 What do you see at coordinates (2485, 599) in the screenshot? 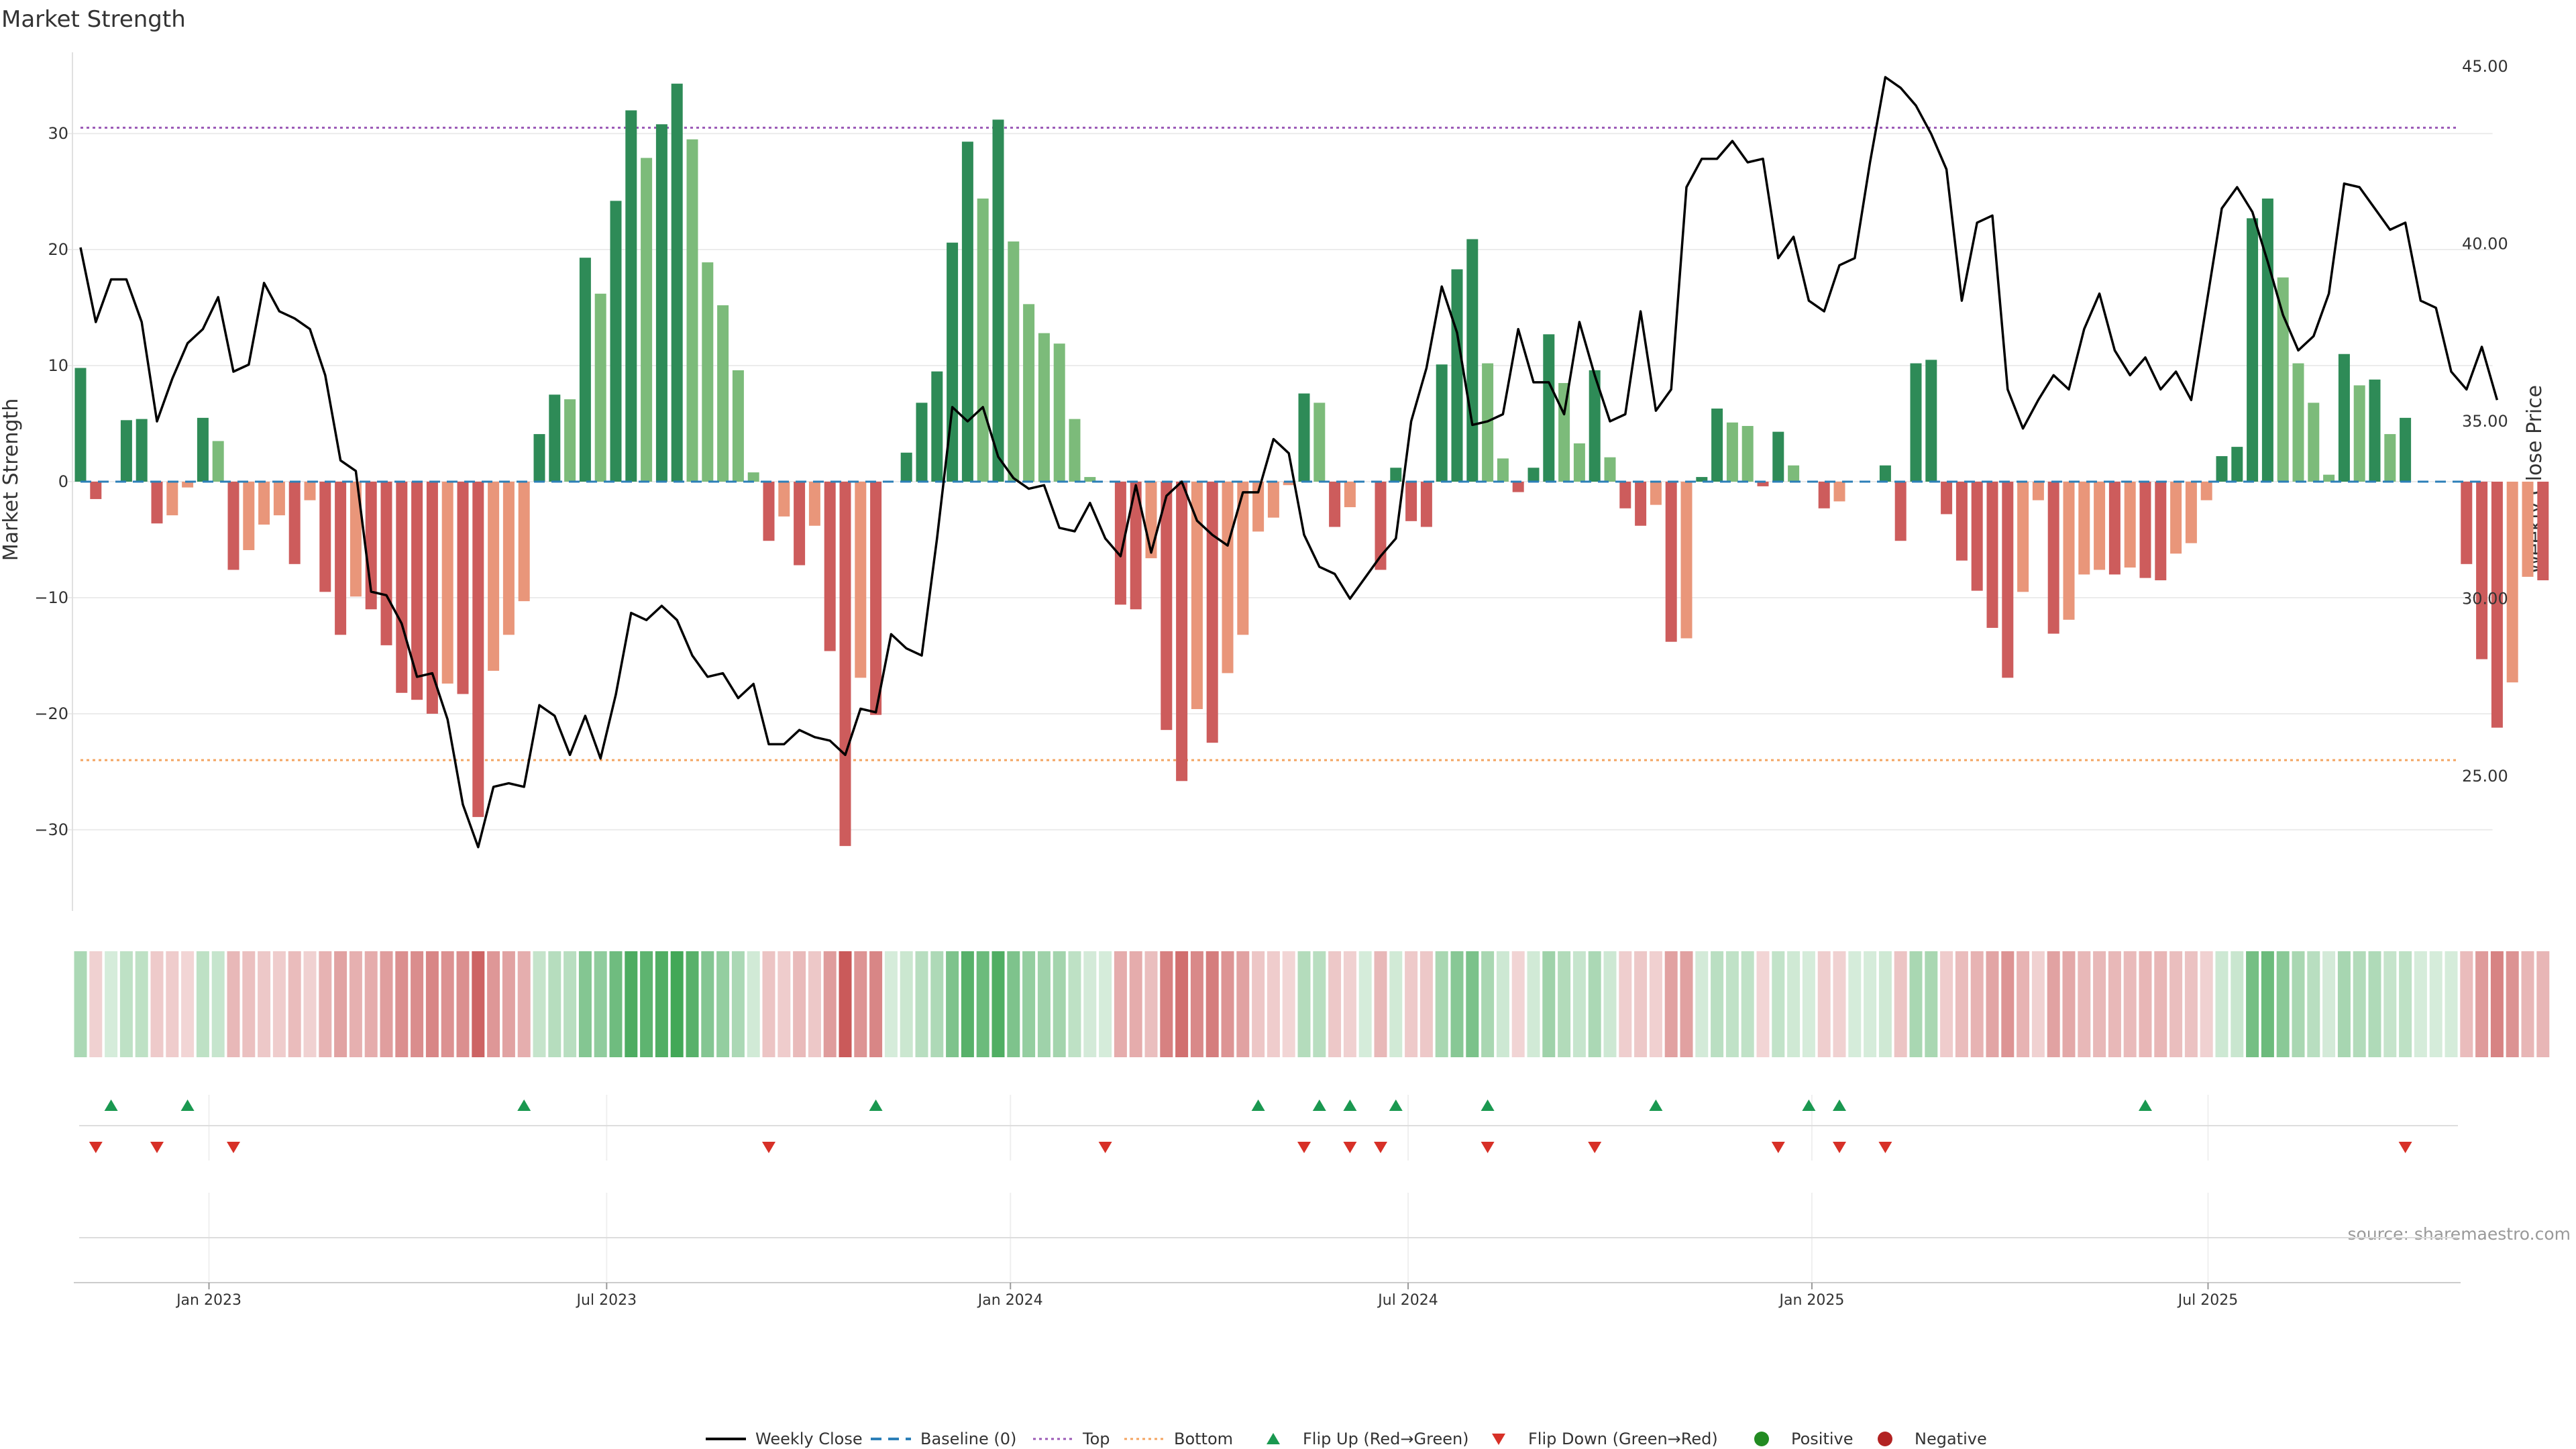
I see `y2-tick-label: 30.00` at bounding box center [2485, 599].